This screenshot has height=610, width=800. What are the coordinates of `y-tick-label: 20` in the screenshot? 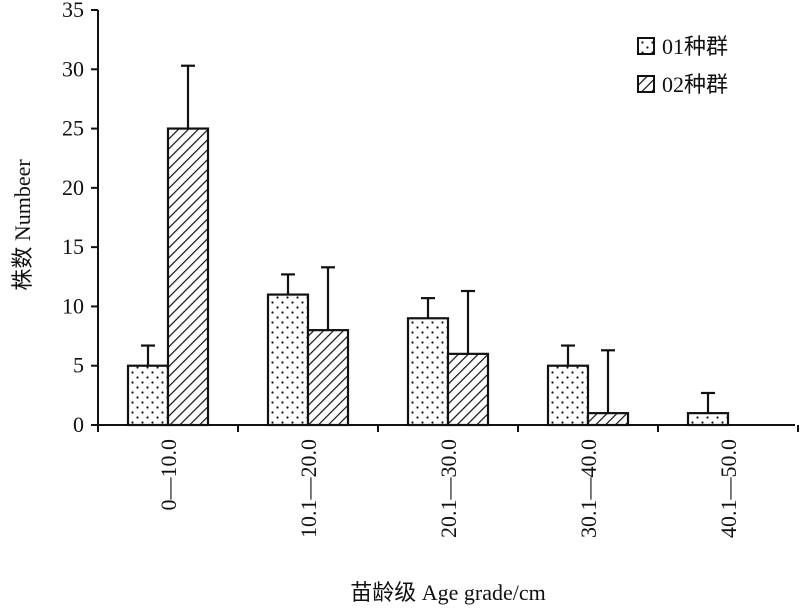 It's located at (73, 187).